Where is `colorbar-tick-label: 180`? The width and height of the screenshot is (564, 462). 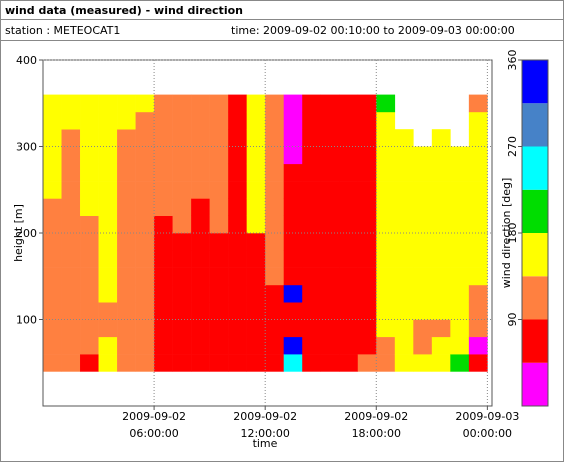 colorbar-tick-label: 180 is located at coordinates (512, 233).